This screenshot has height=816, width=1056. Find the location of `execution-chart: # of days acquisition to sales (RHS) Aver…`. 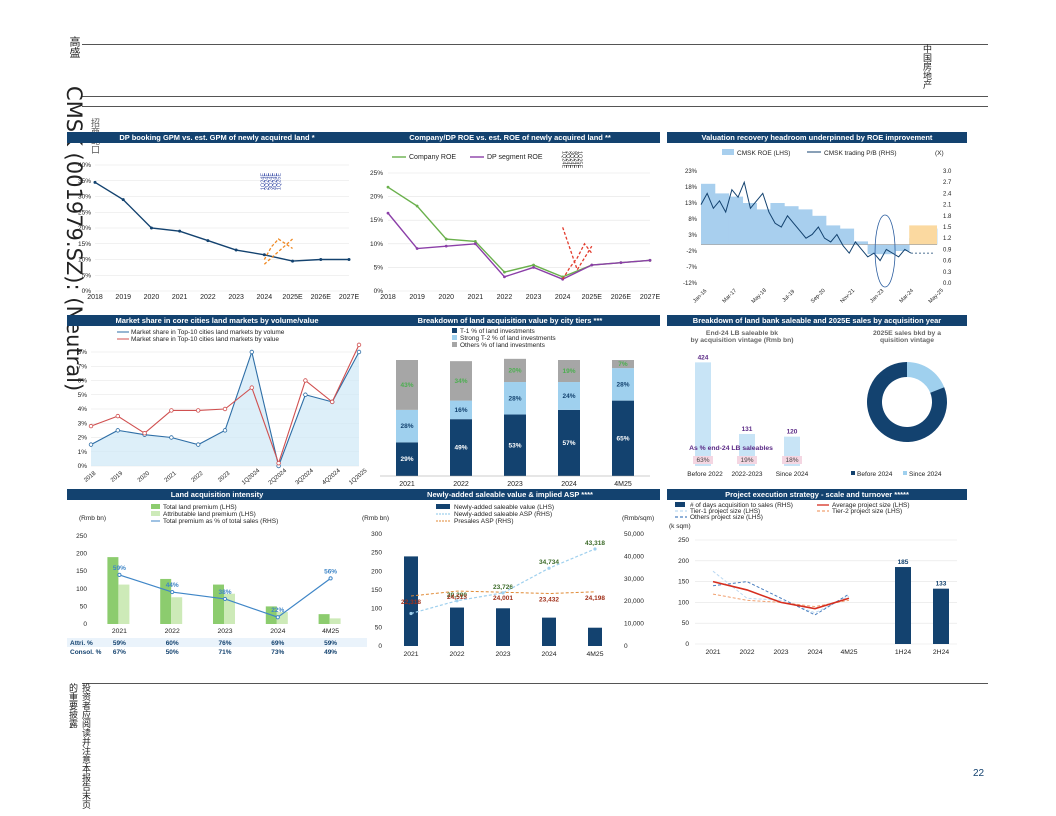

execution-chart: # of days acquisition to sales (RHS) Aver… is located at coordinates (813, 579).